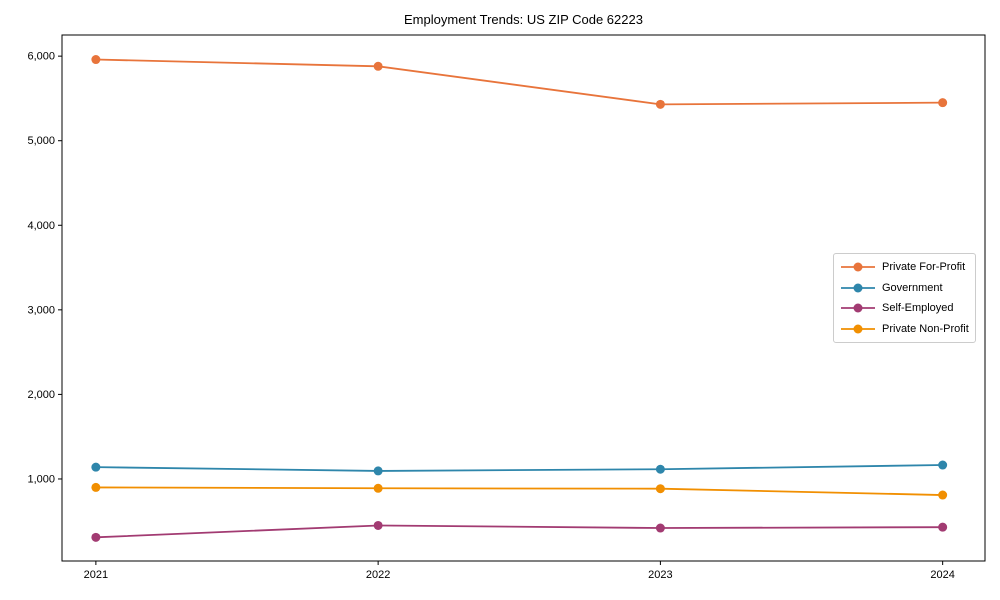 The image size is (1000, 600). What do you see at coordinates (41, 310) in the screenshot?
I see `y-axis-tick-label: 3,000` at bounding box center [41, 310].